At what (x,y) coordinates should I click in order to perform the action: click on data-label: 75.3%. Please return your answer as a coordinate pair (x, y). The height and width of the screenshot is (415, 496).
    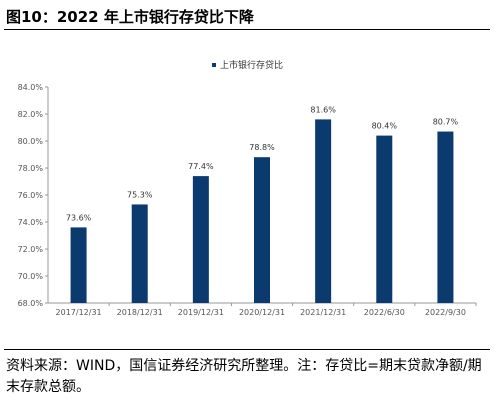
    Looking at the image, I should click on (140, 194).